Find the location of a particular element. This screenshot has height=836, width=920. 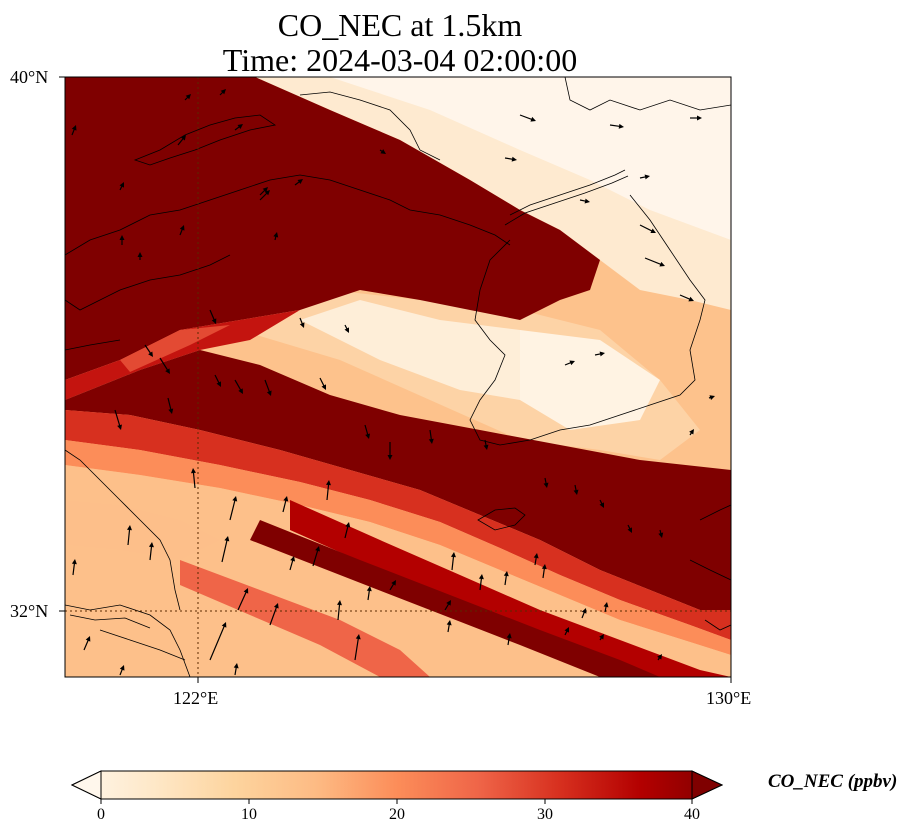

map-subtitle-time: Time: 2024-03-04 02:00:00 is located at coordinates (400, 60).